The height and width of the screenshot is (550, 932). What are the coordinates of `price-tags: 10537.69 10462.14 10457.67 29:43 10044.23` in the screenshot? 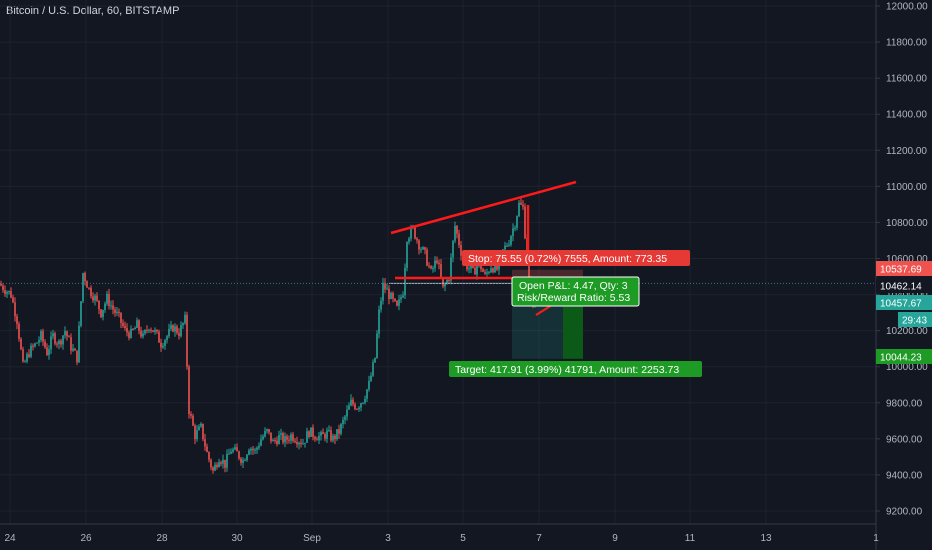 It's located at (904, 312).